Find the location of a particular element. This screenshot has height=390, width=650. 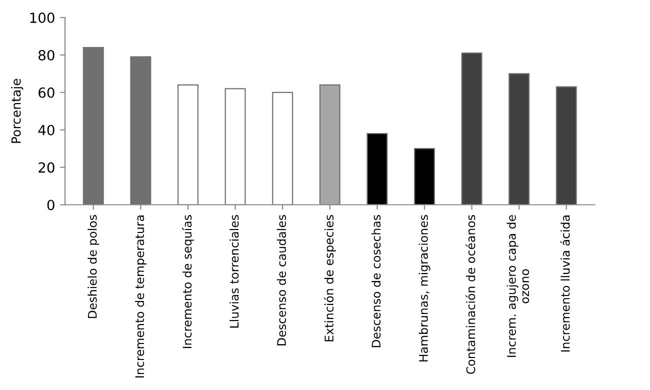

x-tick-label: Deshielo de polos is located at coordinates (94, 266).